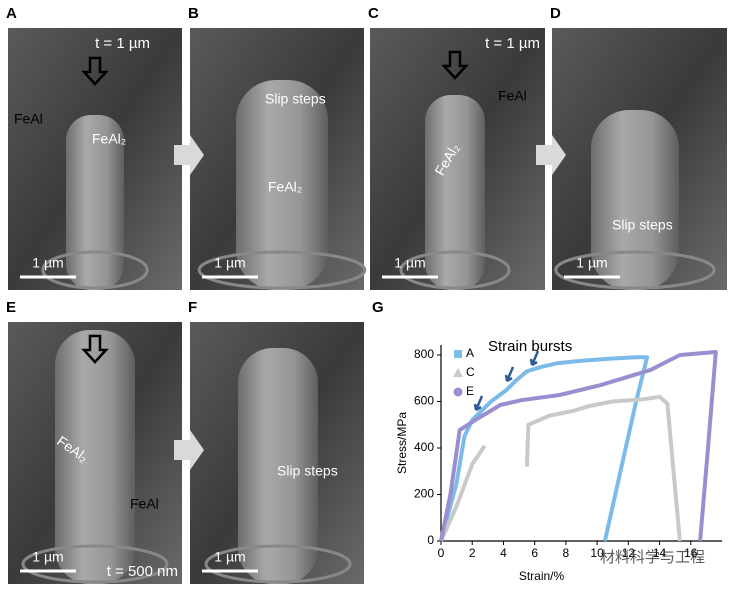 This screenshot has width=748, height=597. What do you see at coordinates (542, 576) in the screenshot?
I see `x-axis-label: Strain/%` at bounding box center [542, 576].